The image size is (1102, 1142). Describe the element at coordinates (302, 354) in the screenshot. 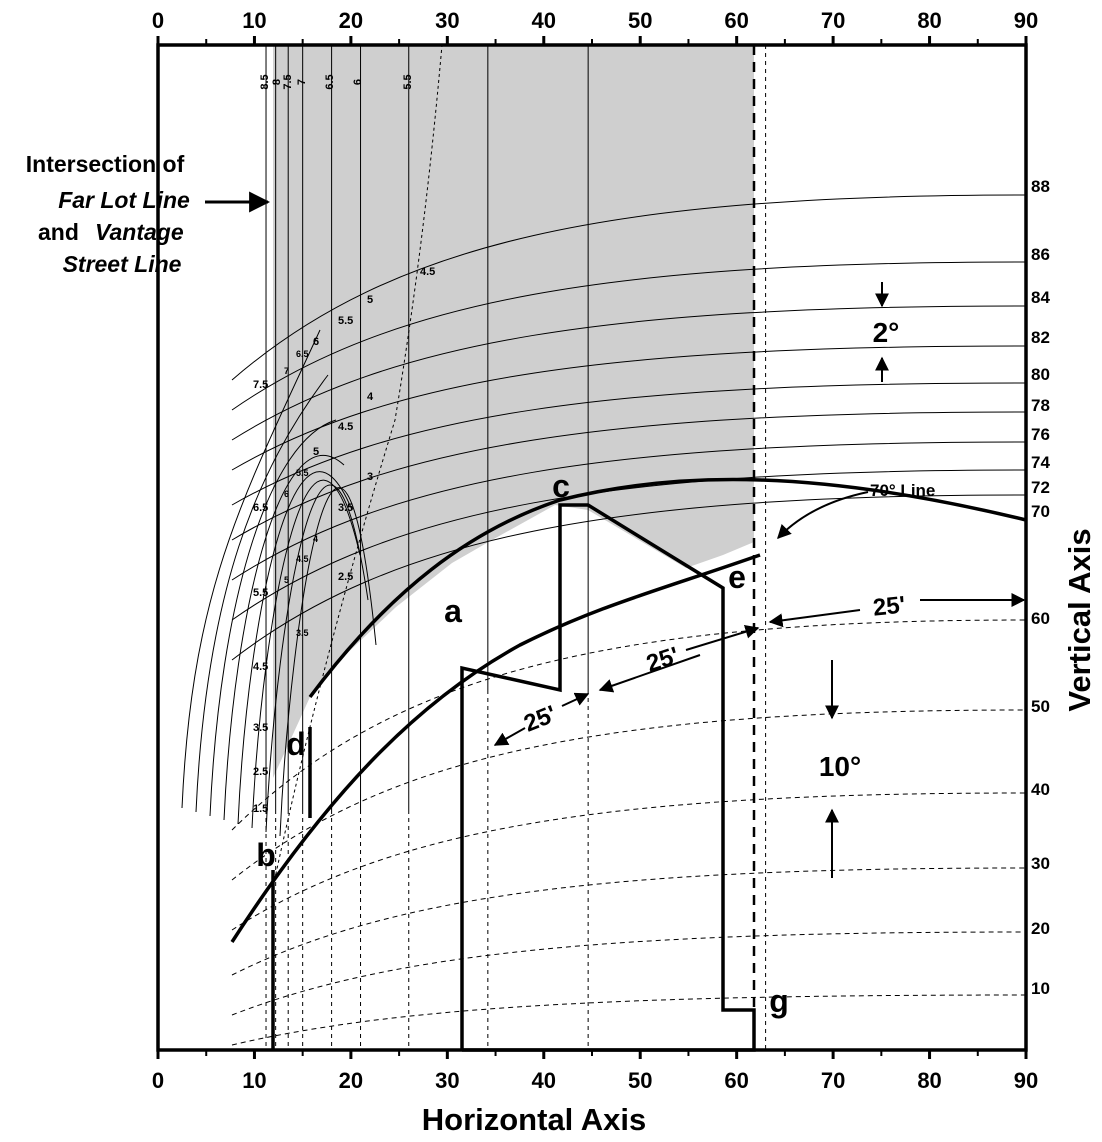

I see `inner-label-upper: 6.5` at that location.